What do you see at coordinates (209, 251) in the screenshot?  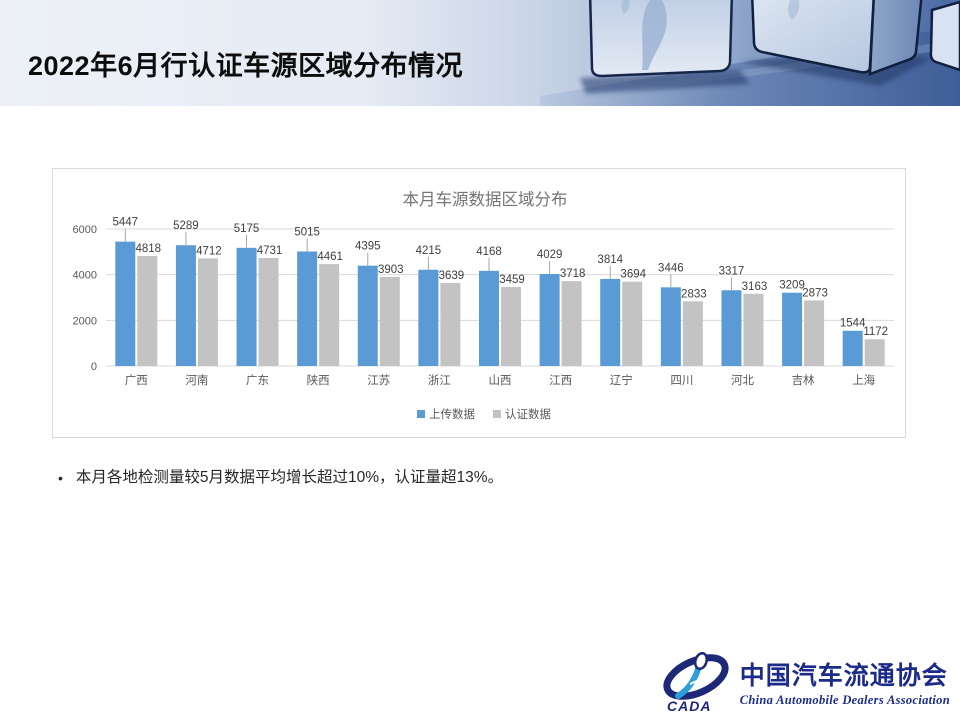 I see `svg-text: 4712` at bounding box center [209, 251].